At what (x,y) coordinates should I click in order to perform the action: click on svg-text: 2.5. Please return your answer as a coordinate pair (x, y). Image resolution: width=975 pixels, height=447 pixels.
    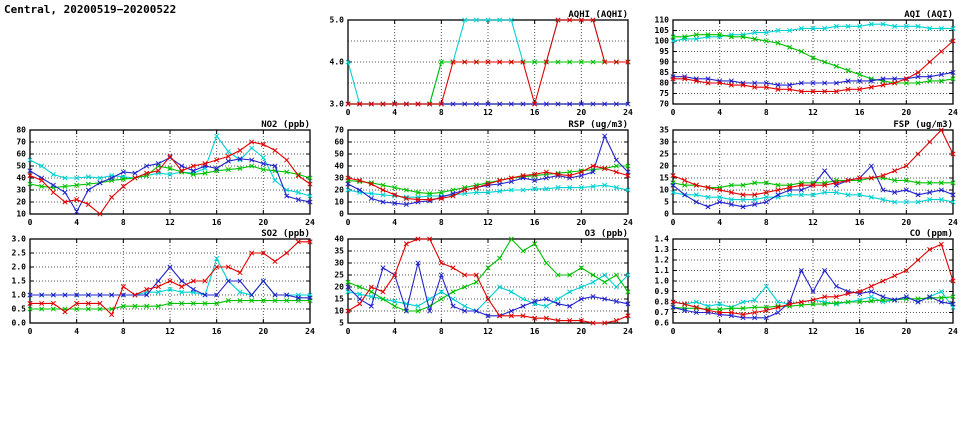
    Looking at the image, I should click on (19, 253).